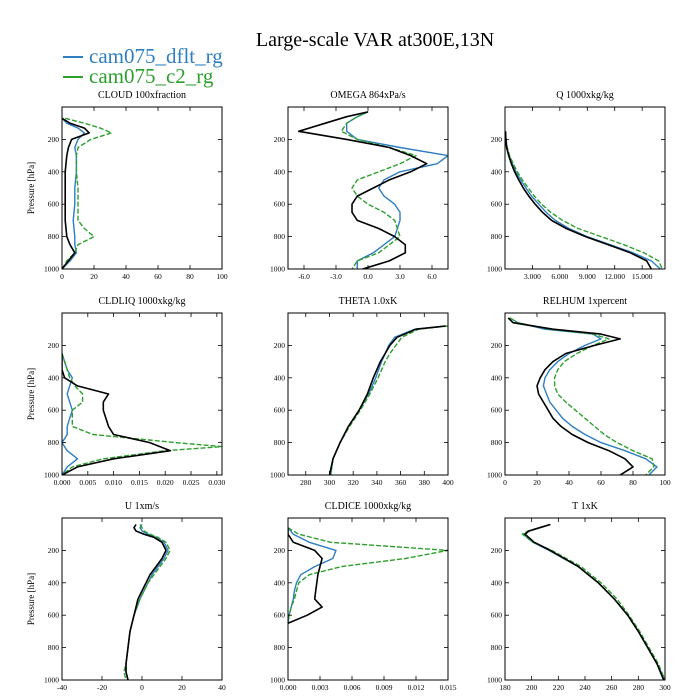 This screenshot has height=700, width=700. What do you see at coordinates (633, 482) in the screenshot?
I see `x-tick-label-5-4: 80` at bounding box center [633, 482].